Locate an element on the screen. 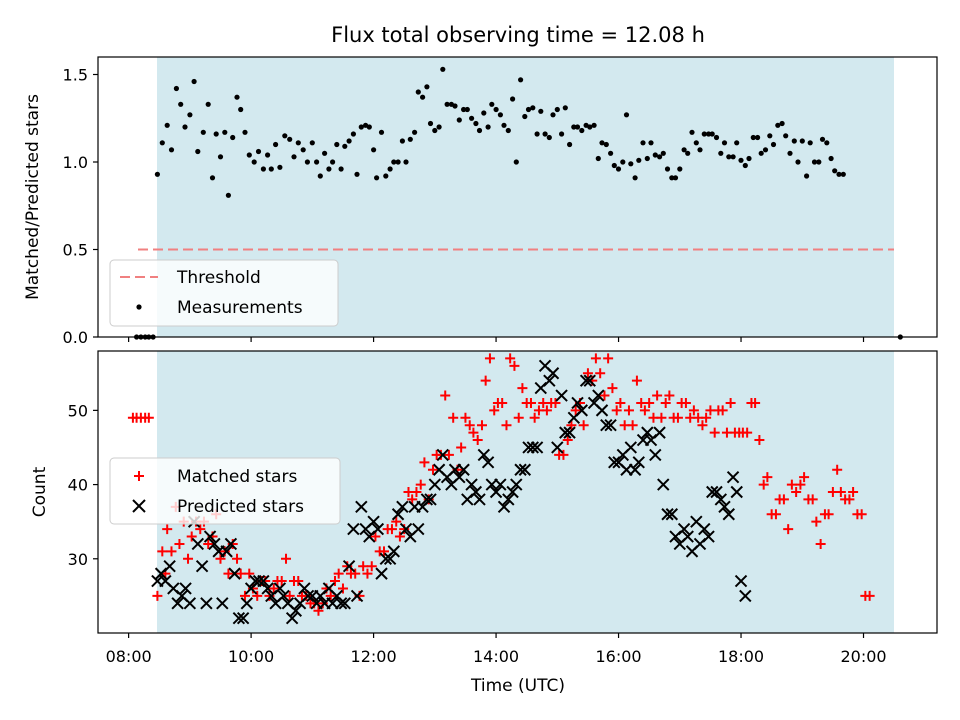 The image size is (960, 720). chart-title: Flux total observing time = 12.08 h is located at coordinates (518, 35).